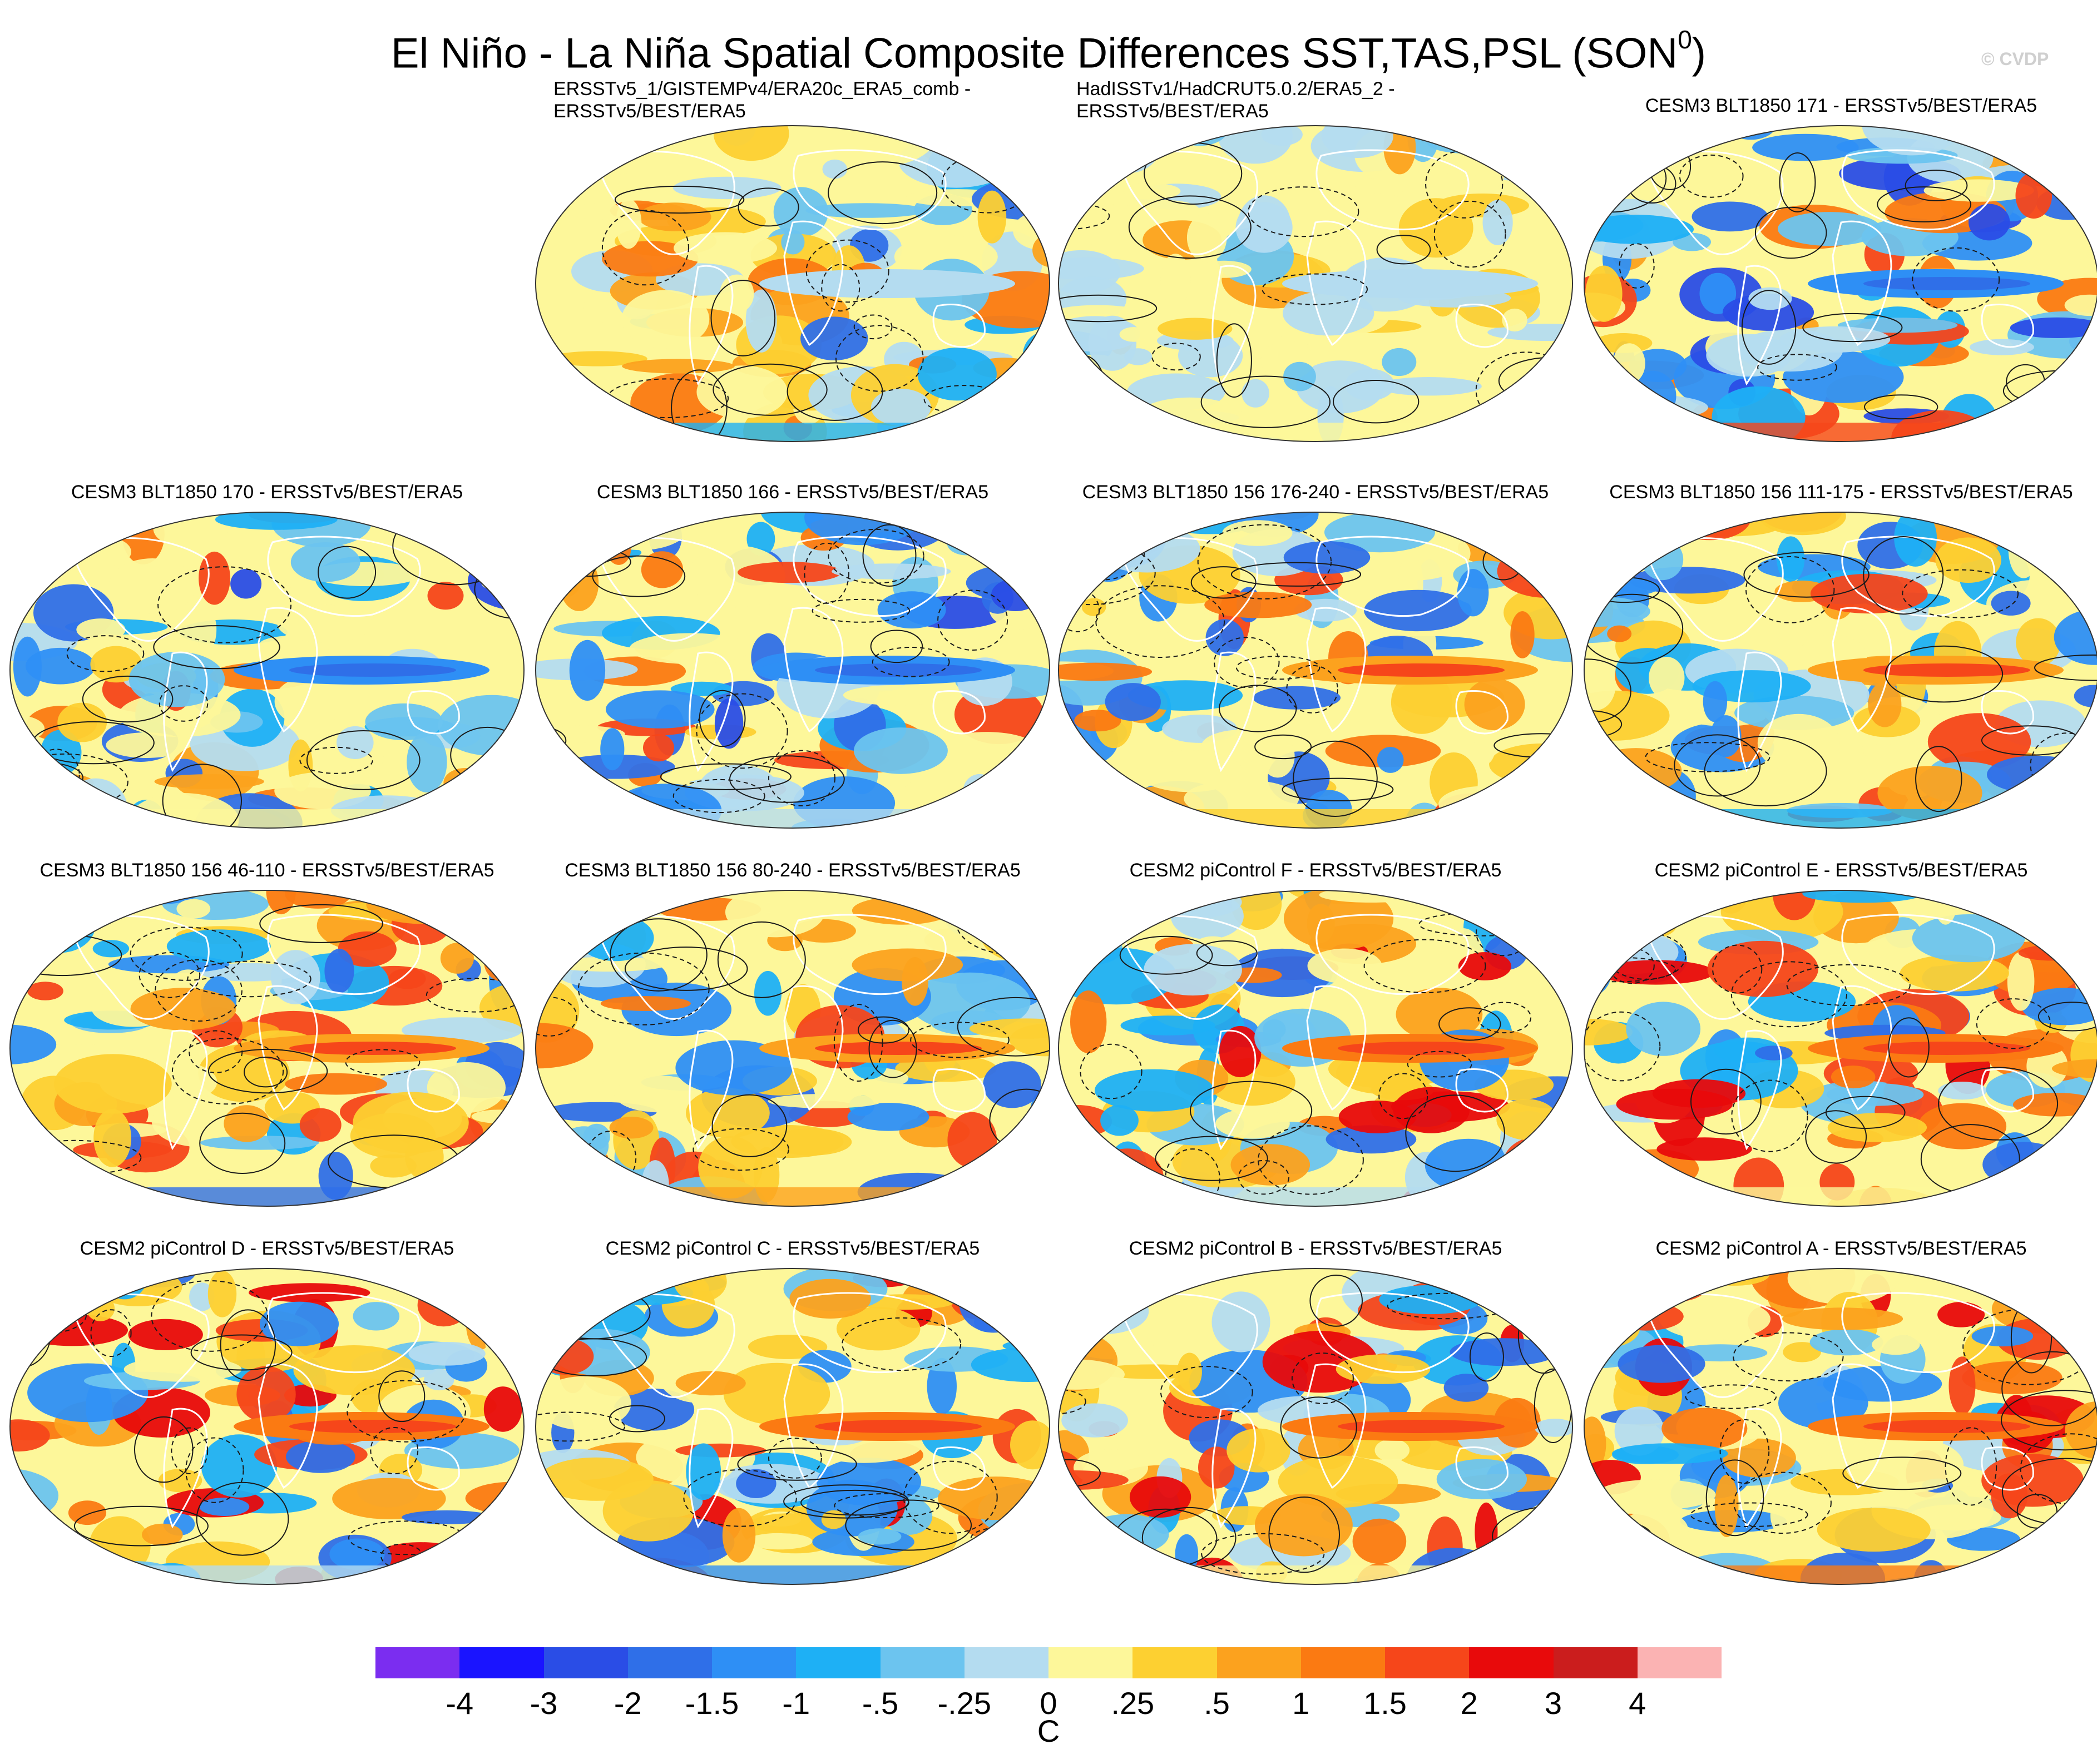  I want to click on colorbar-ticks: -4 -3 -2 -1.5 -1 -.5 -.25 0 .25 .5 1 1.5 2 3 4, so click(1048, 1704).